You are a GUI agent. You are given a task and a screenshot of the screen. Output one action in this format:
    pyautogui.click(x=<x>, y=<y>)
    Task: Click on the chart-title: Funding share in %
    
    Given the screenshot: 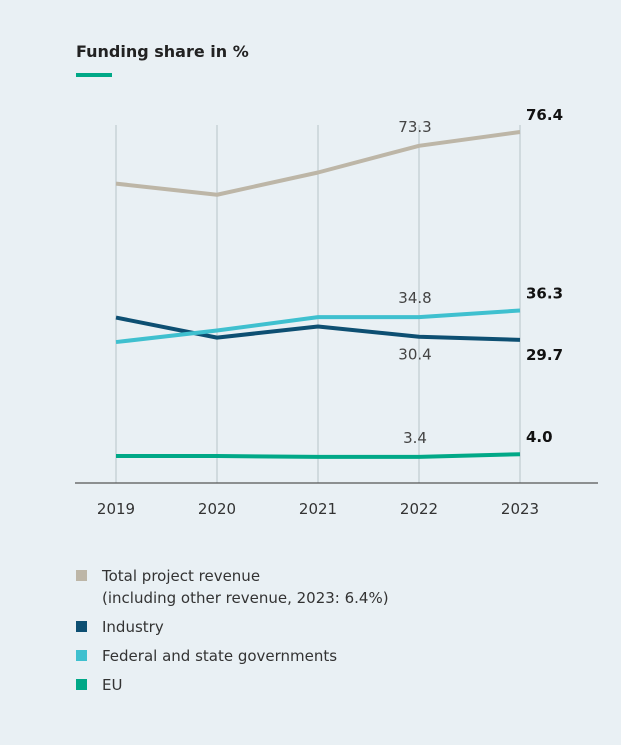 What is the action you would take?
    pyautogui.click(x=162, y=51)
    